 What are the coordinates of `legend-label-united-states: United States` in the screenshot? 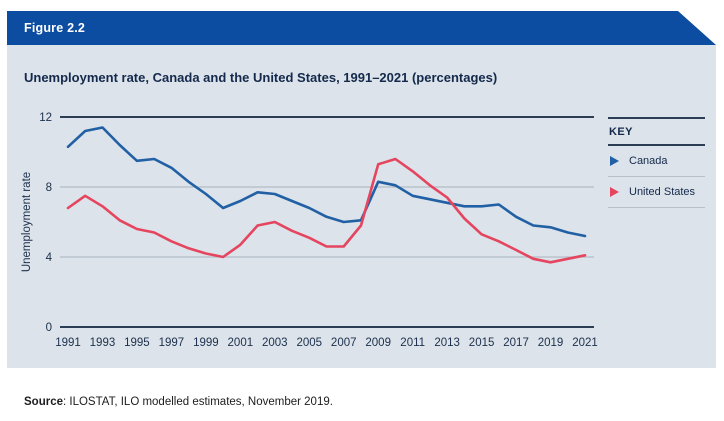 It's located at (662, 192).